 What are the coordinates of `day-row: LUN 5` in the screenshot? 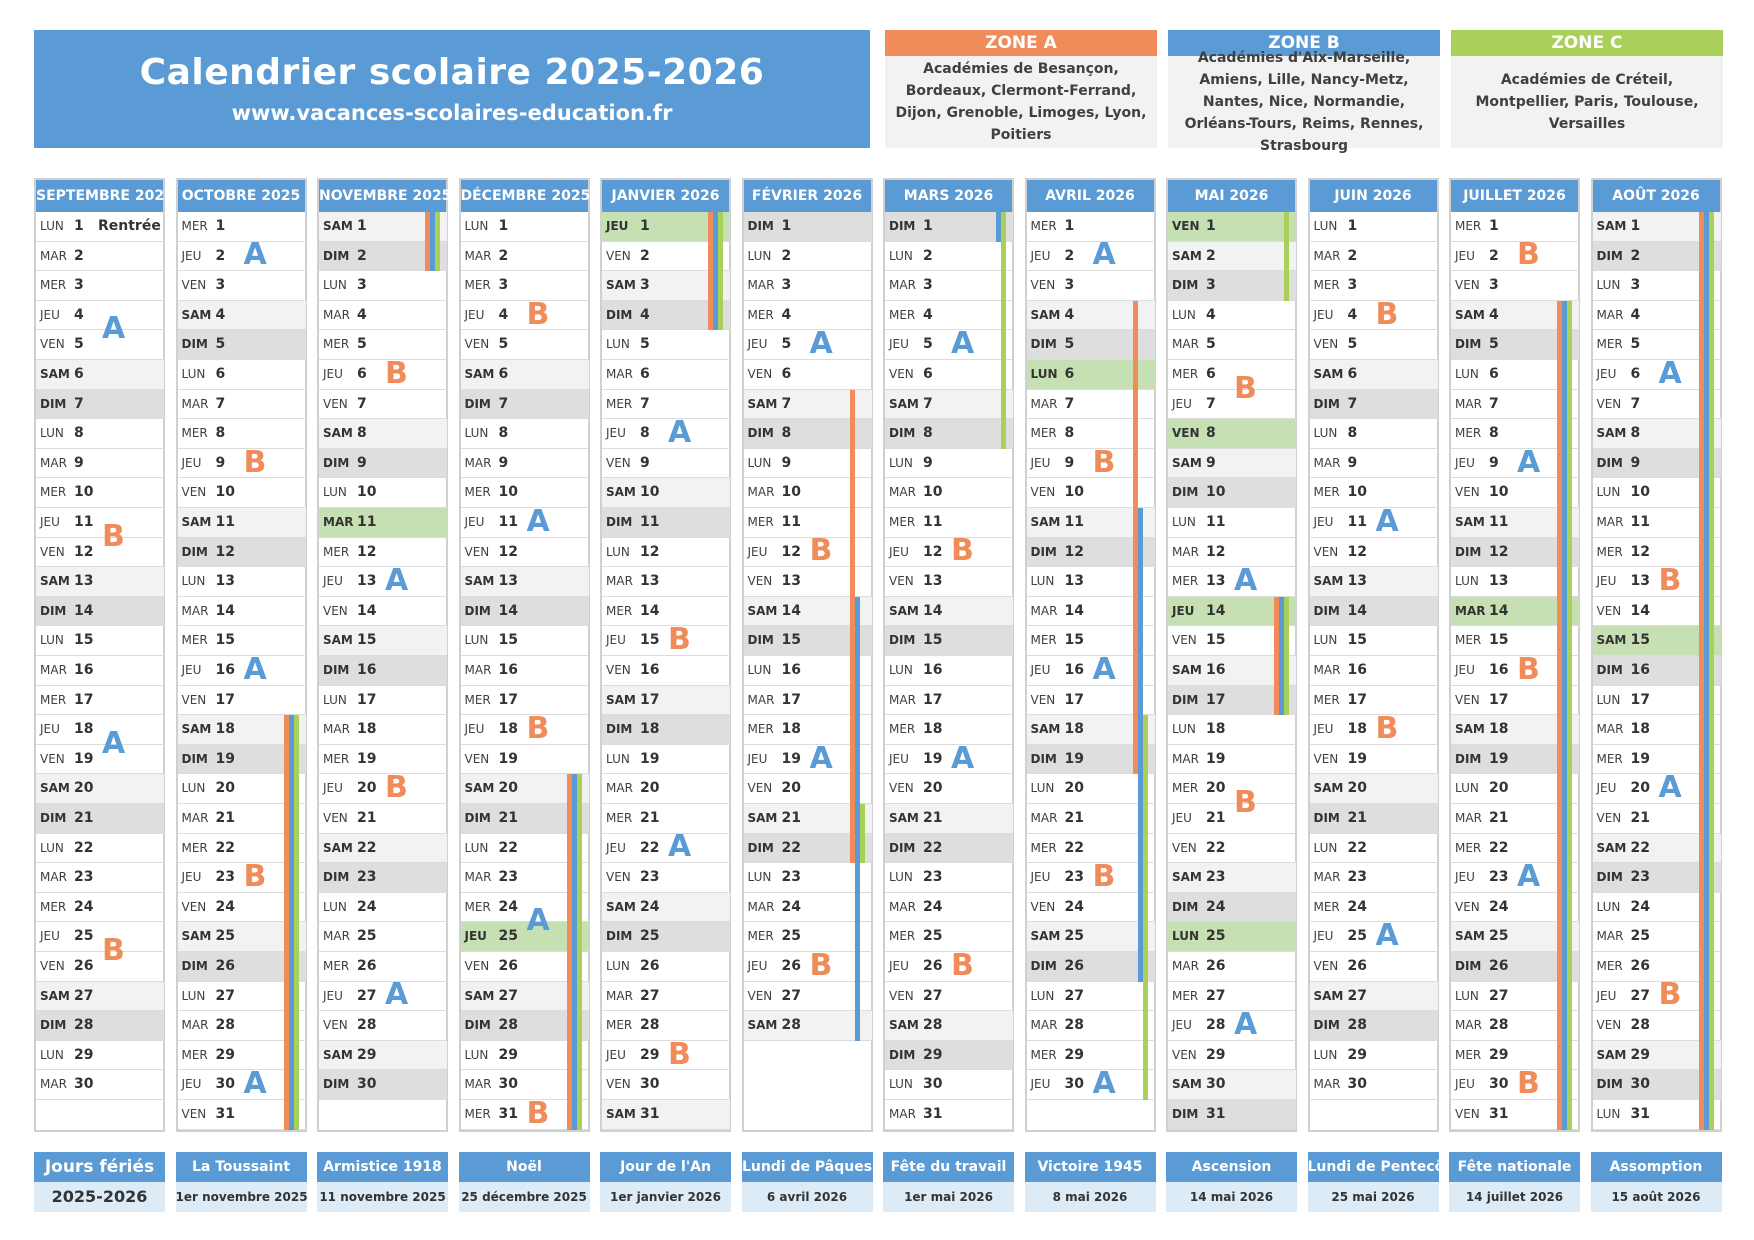 It's located at (666, 345).